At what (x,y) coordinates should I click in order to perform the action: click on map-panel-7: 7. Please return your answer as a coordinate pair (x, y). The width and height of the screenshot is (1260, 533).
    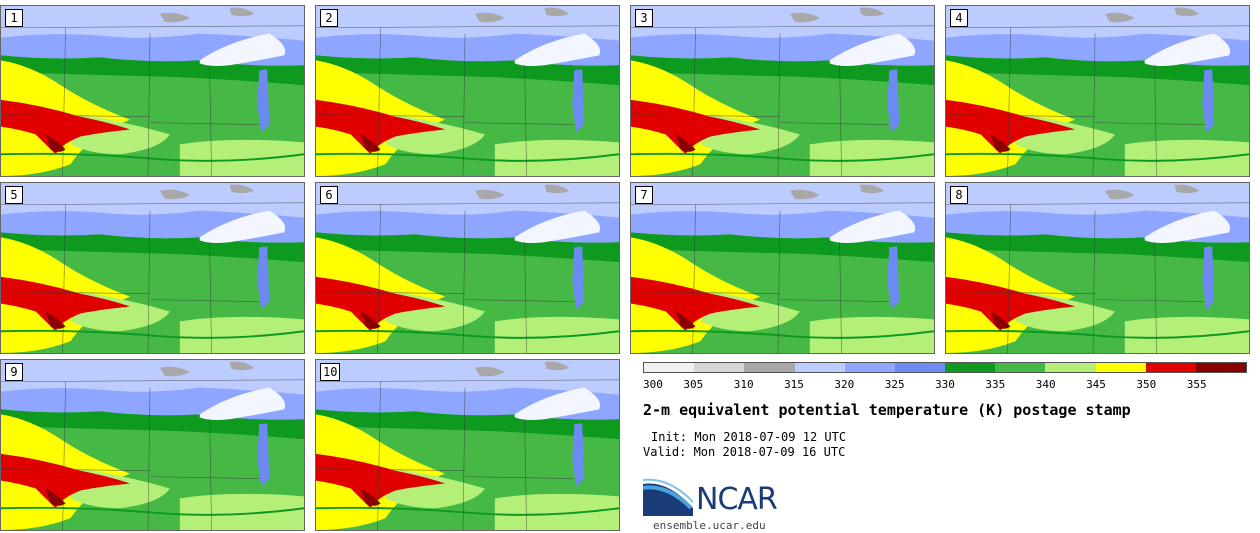
    Looking at the image, I should click on (782, 268).